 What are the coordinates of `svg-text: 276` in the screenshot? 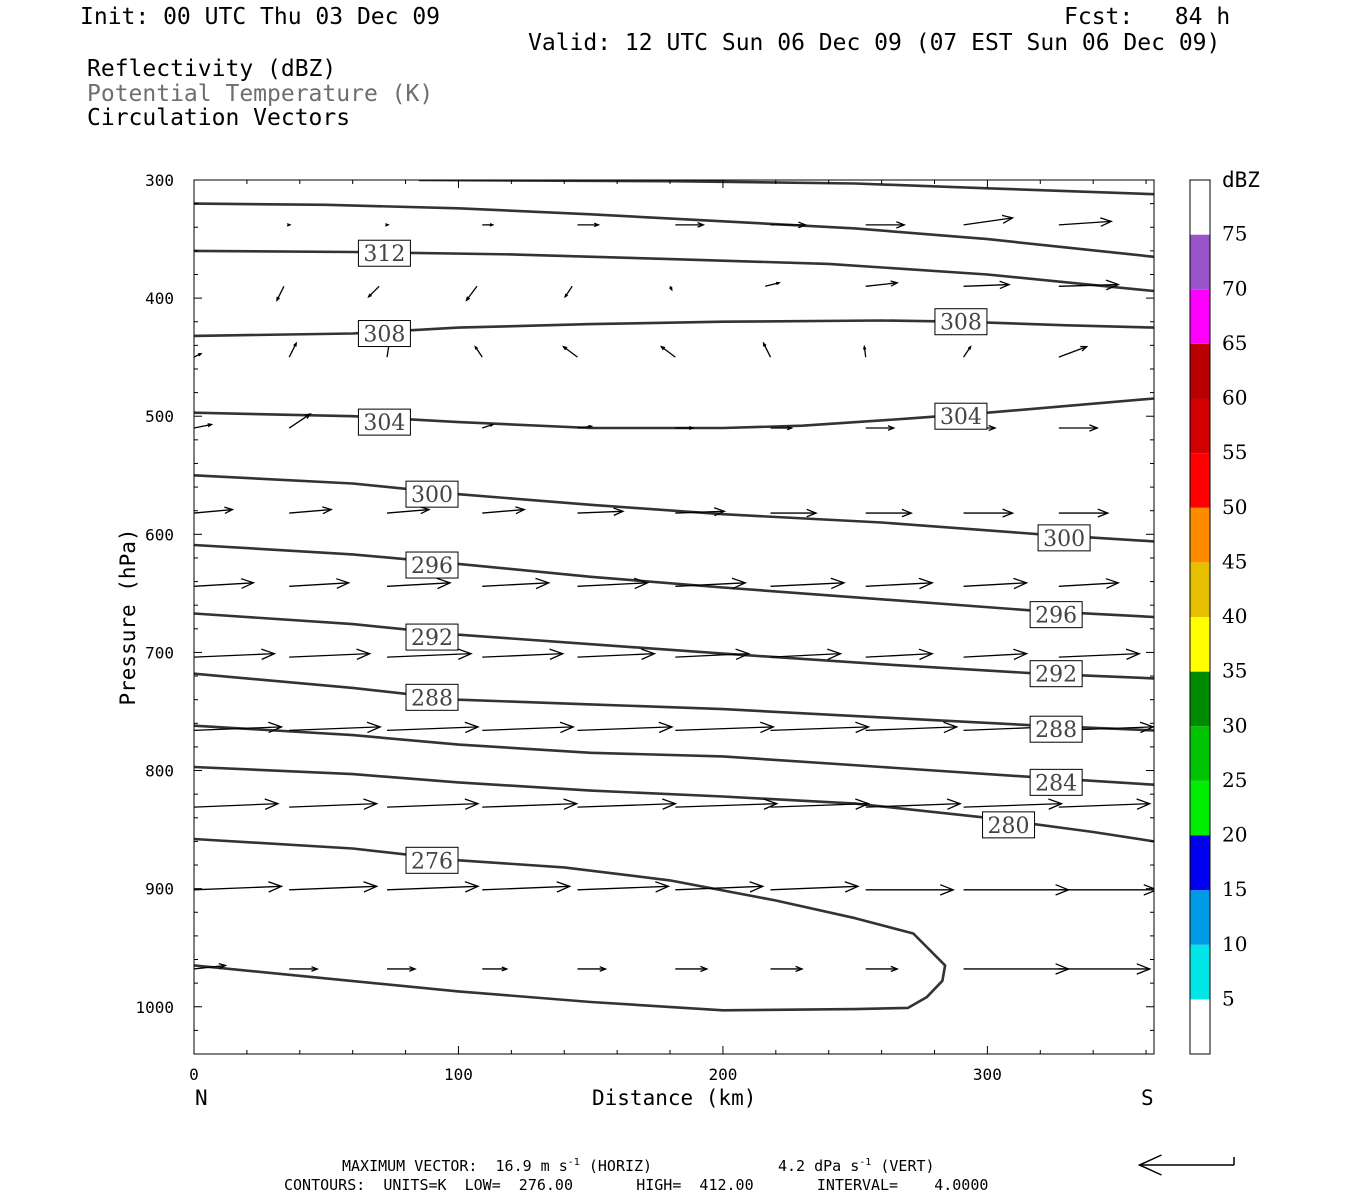 It's located at (432, 861).